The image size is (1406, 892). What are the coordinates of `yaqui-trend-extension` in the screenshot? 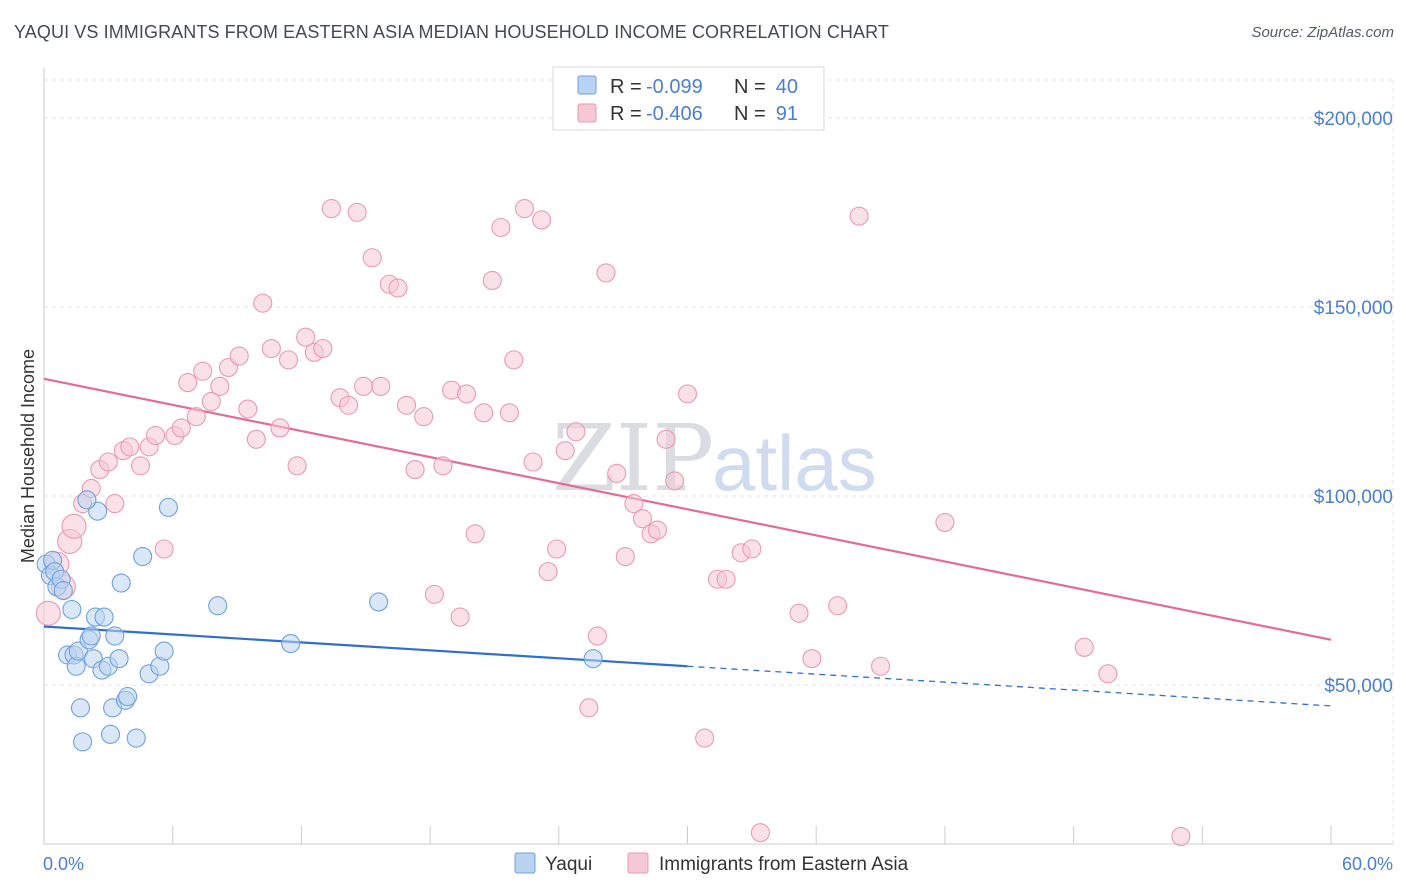 It's located at (1009, 686).